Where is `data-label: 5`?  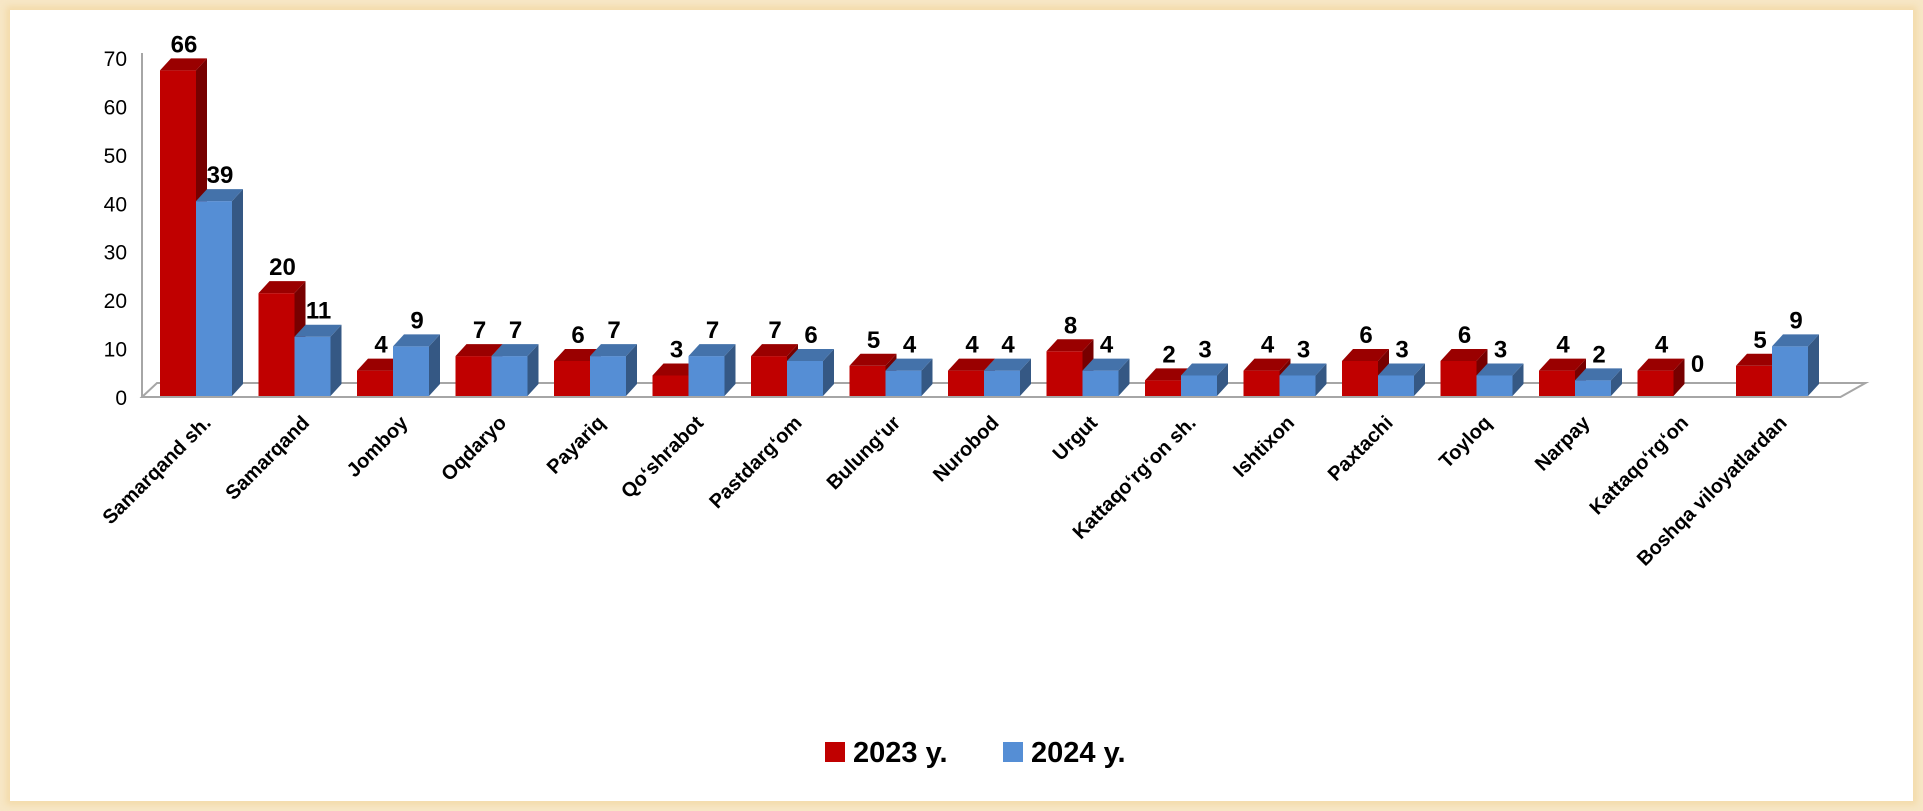
data-label: 5 is located at coordinates (1759, 340).